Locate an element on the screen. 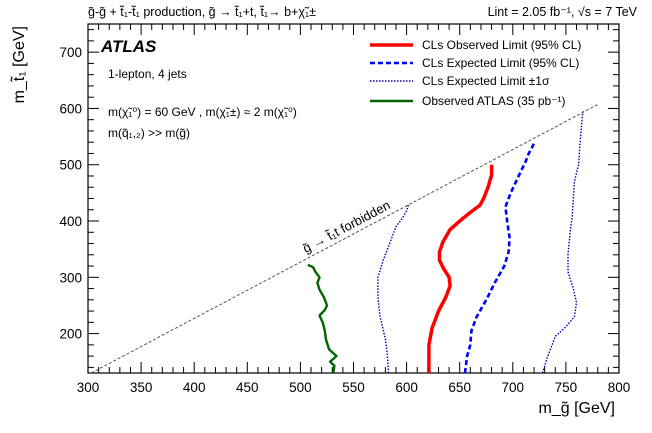 The height and width of the screenshot is (433, 652). x-tick-label: 400 is located at coordinates (194, 387).